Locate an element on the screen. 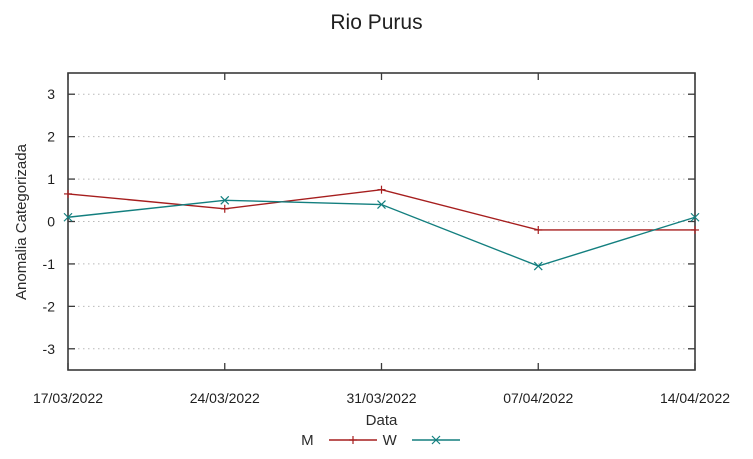 This screenshot has width=753, height=459. legend-item-m: M is located at coordinates (340, 440).